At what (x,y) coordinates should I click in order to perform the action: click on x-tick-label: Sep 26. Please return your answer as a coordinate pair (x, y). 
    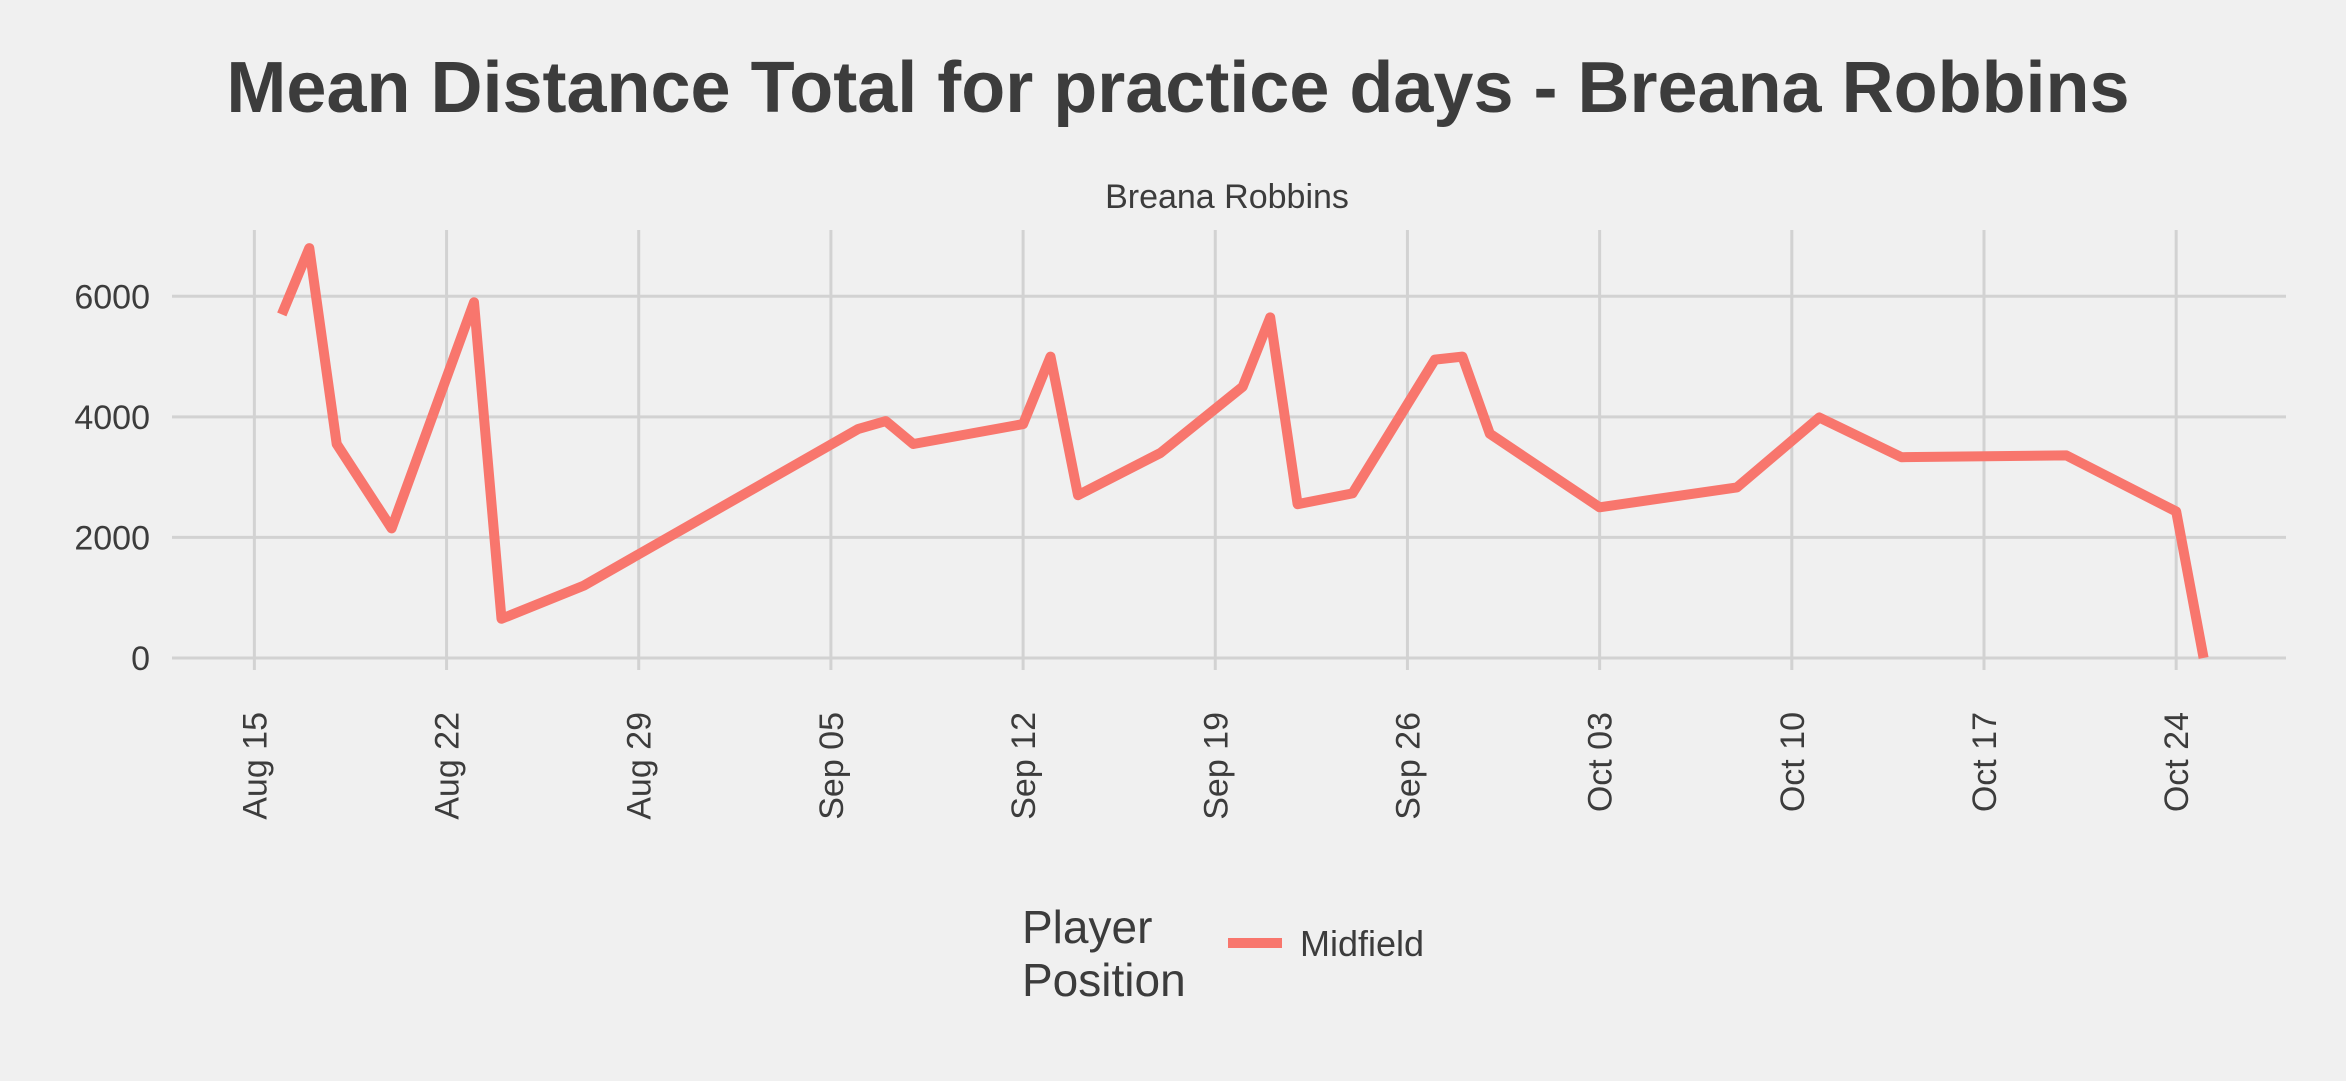
    Looking at the image, I should click on (1408, 766).